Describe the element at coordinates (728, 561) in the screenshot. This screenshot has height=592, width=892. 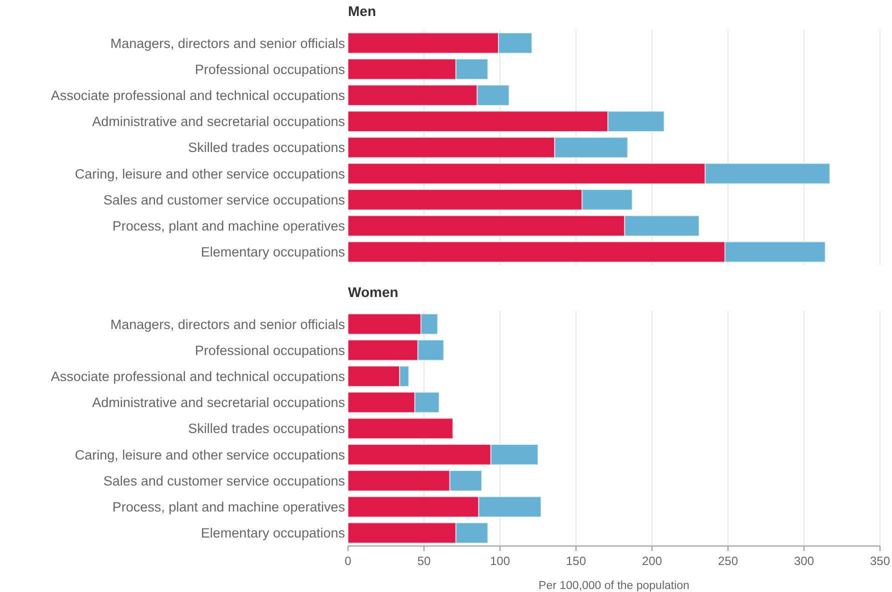
I see `x-tick-label: 250` at that location.